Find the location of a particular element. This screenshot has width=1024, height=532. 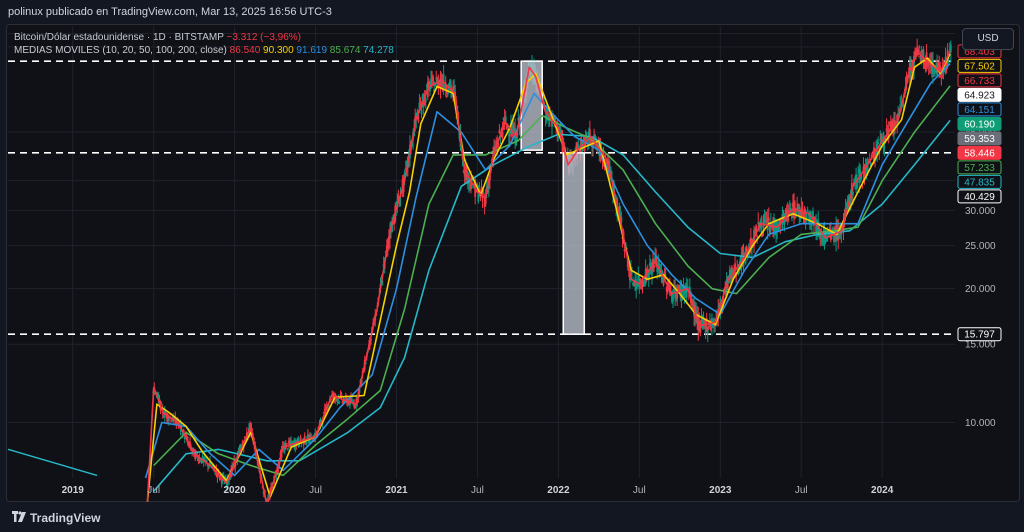

price-tag-label: 68.403 is located at coordinates (979, 52).